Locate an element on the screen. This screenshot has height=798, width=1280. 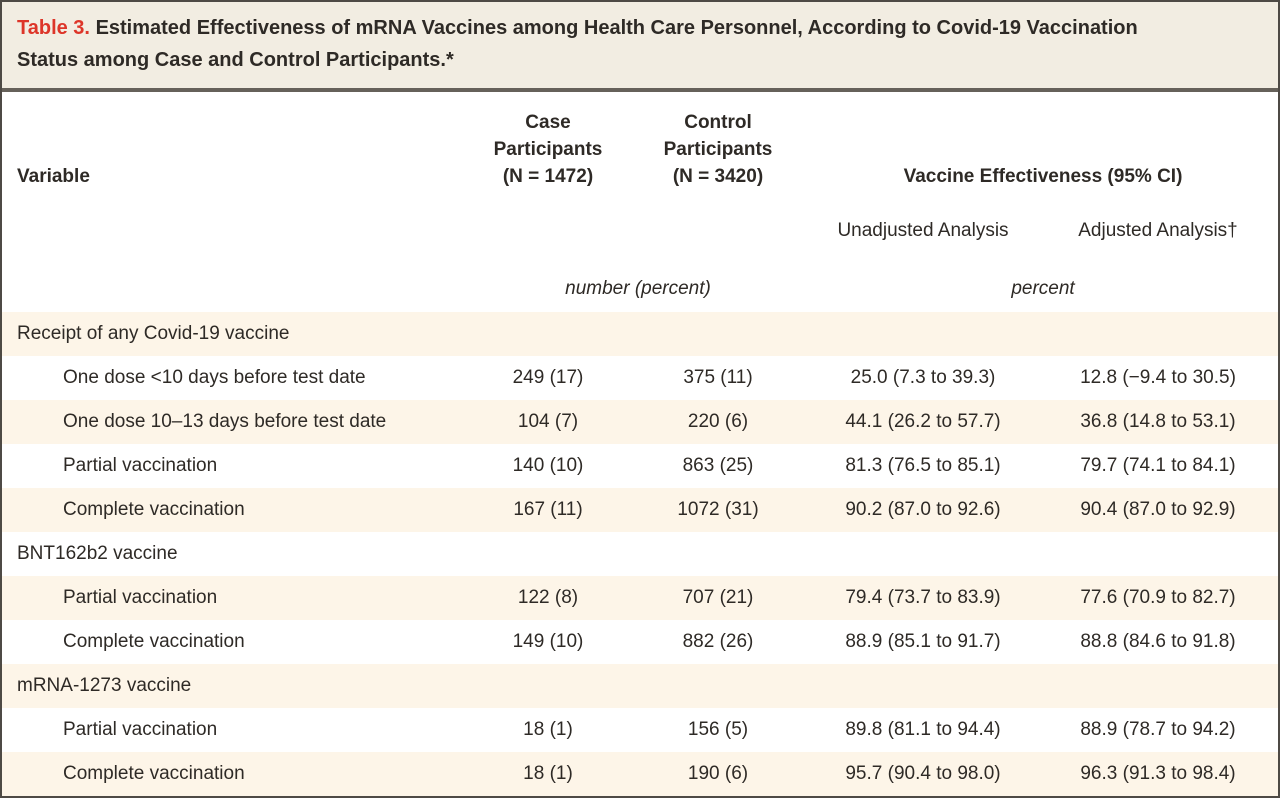
control-header-line2: Participants is located at coordinates (718, 149).